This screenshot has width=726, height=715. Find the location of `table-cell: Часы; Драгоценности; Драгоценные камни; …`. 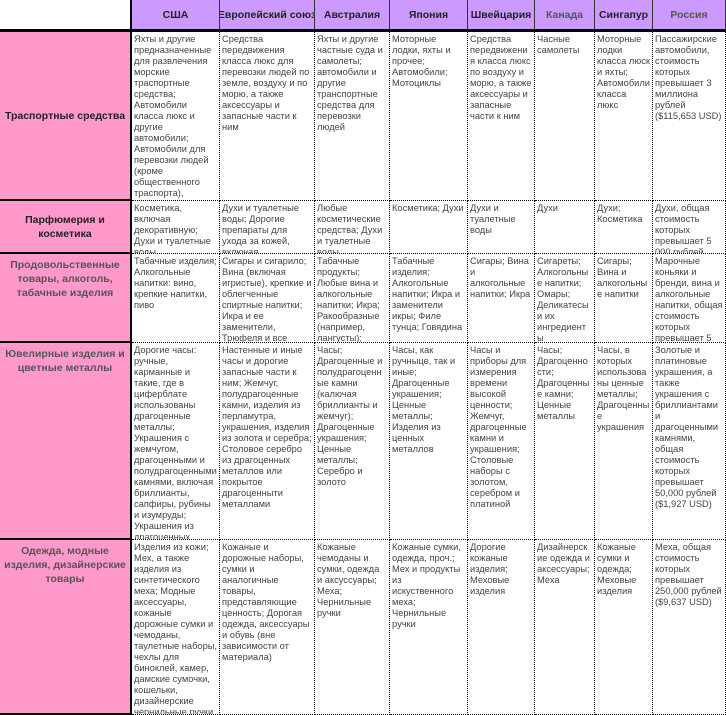

table-cell: Часы; Драгоценности; Драгоценные камни; … is located at coordinates (565, 441).